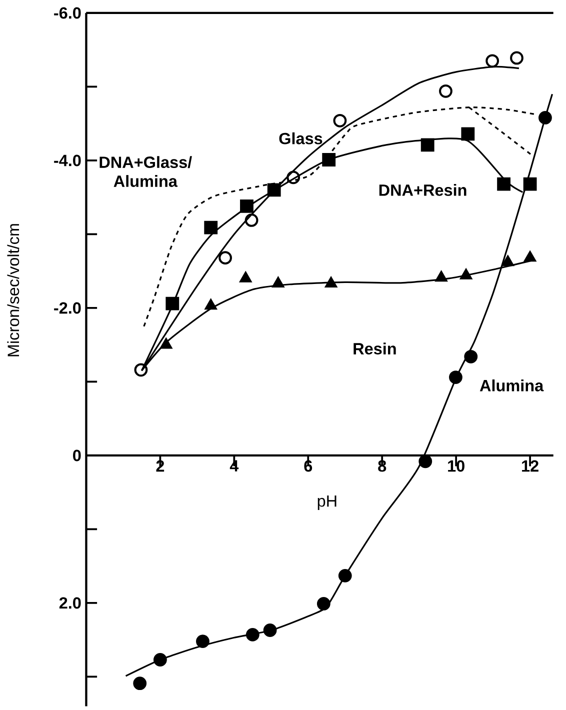 This screenshot has height=710, width=566. Describe the element at coordinates (67, 160) in the screenshot. I see `y-tick-label: -4.0` at that location.